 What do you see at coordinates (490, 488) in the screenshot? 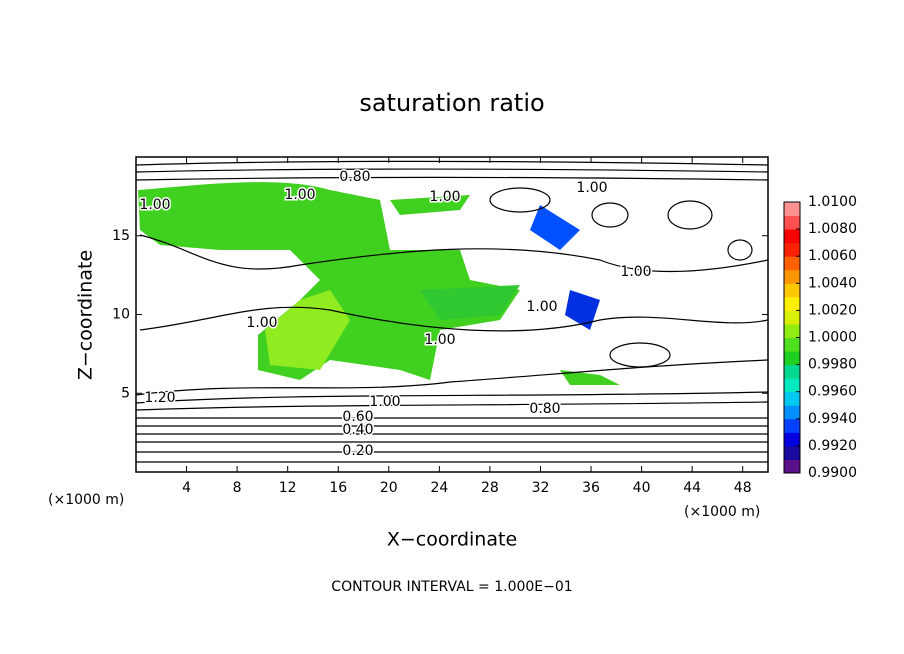
I see `x-tick-label: 28` at bounding box center [490, 488].